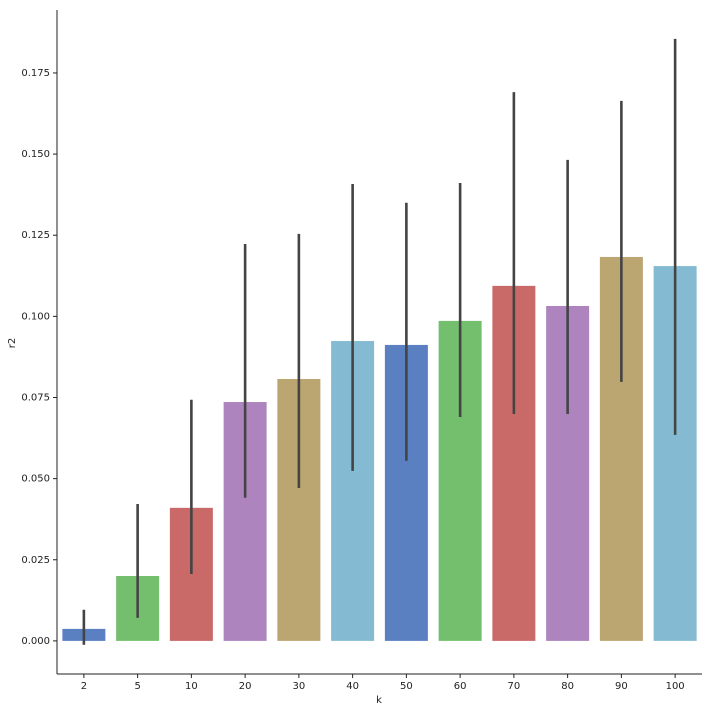  What do you see at coordinates (35, 235) in the screenshot?
I see `y-tick-label: 0.125` at bounding box center [35, 235].